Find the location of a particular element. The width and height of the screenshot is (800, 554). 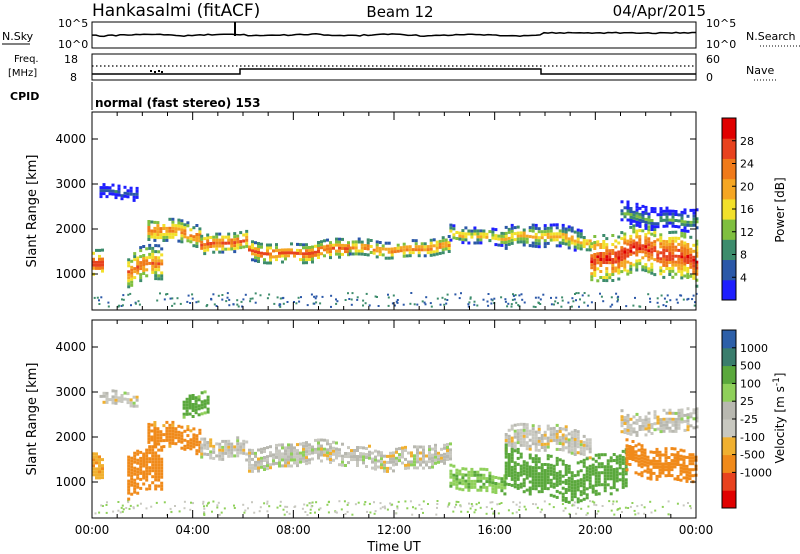

colorbar-tick-label: 1000 is located at coordinates (754, 348).